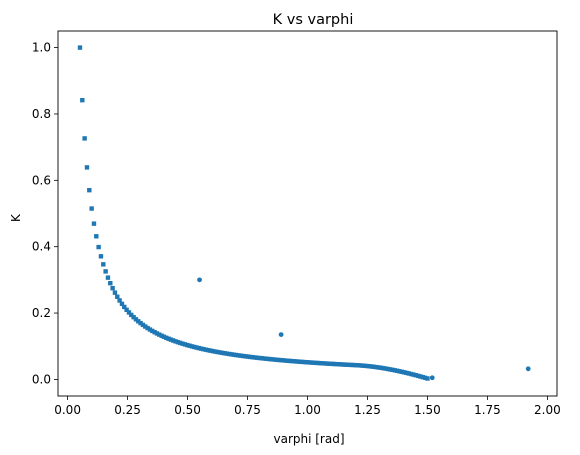 The width and height of the screenshot is (580, 455). What do you see at coordinates (313, 20) in the screenshot?
I see `chart-title: K vs varphi` at bounding box center [313, 20].